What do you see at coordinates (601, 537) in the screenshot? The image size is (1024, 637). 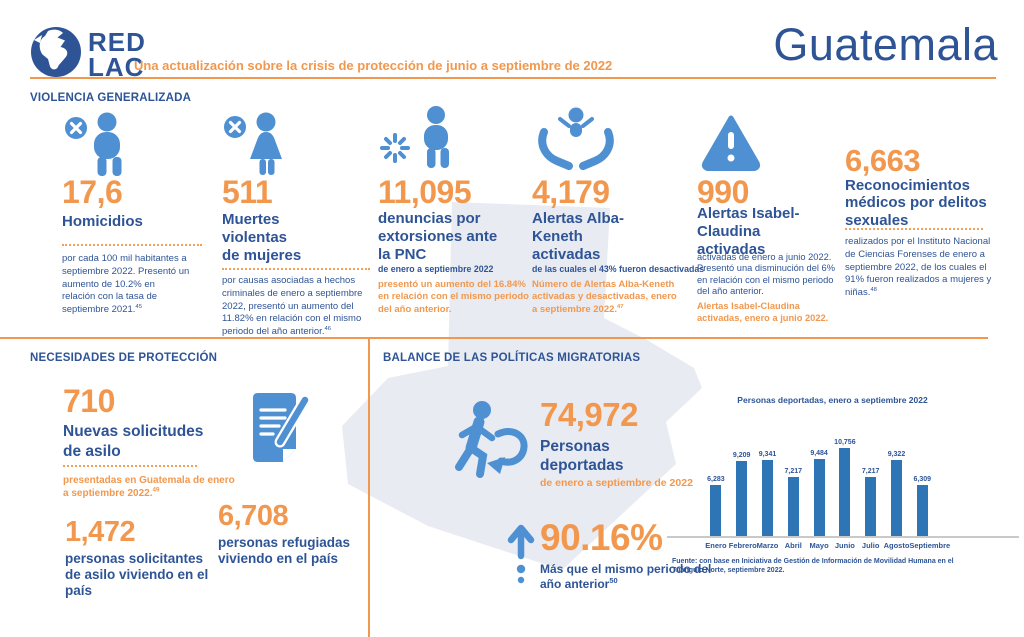 I see `stat-value-increase: 90.16%` at bounding box center [601, 537].